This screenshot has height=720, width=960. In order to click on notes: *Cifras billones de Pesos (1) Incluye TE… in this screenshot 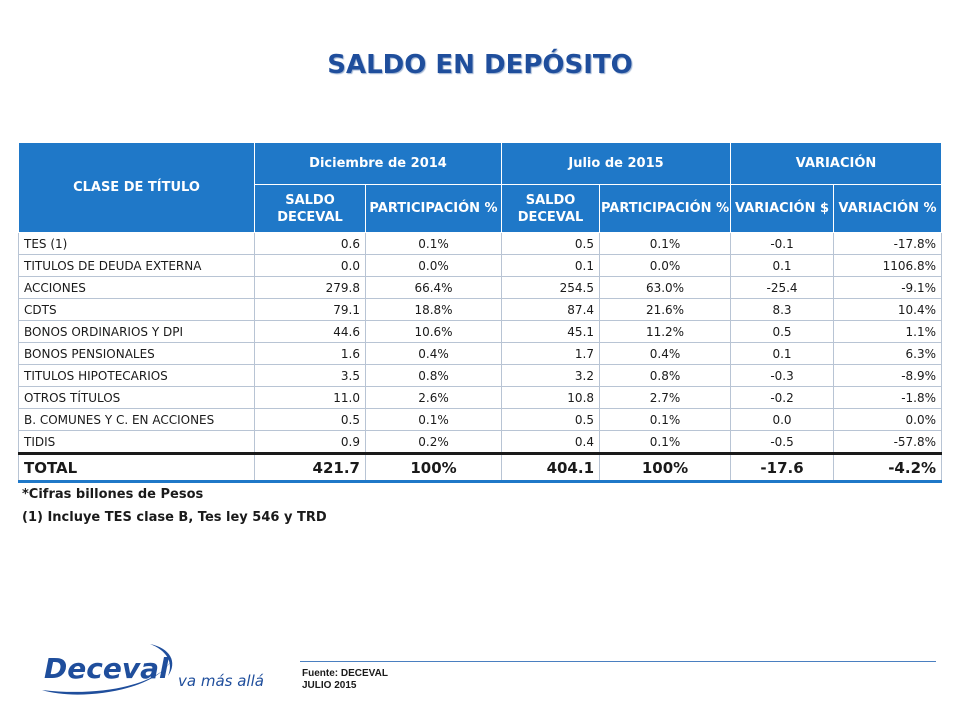, I will do `click(174, 510)`.